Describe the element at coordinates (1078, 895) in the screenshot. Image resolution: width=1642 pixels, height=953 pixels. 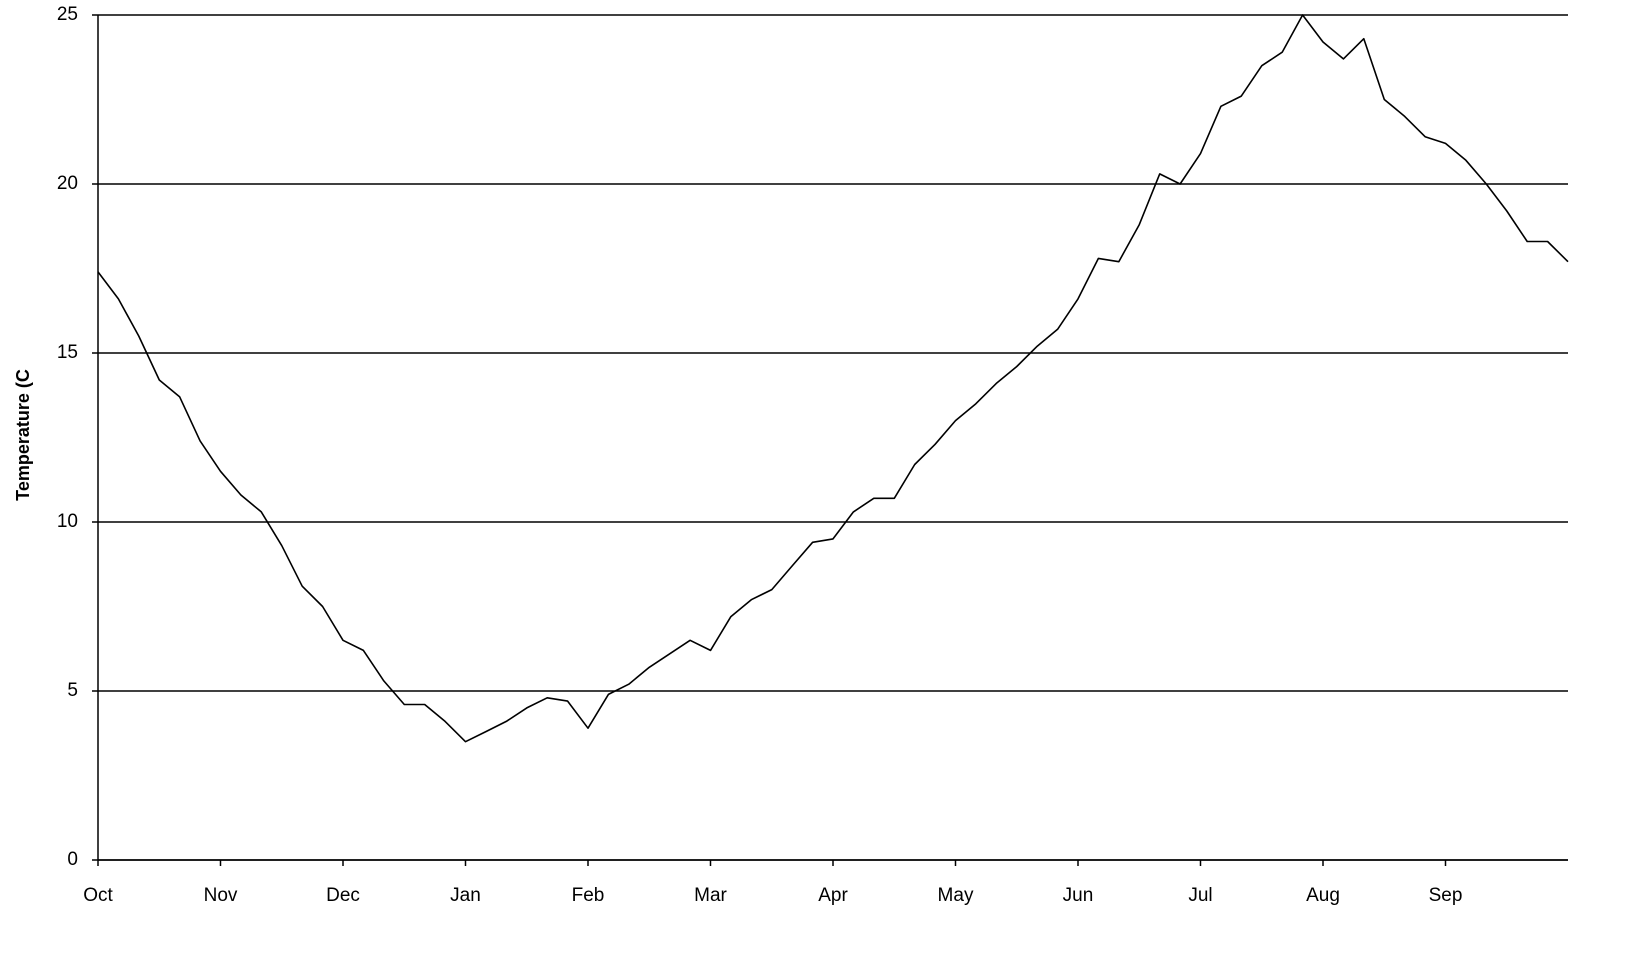
I see `x-tick-label: Jun` at that location.